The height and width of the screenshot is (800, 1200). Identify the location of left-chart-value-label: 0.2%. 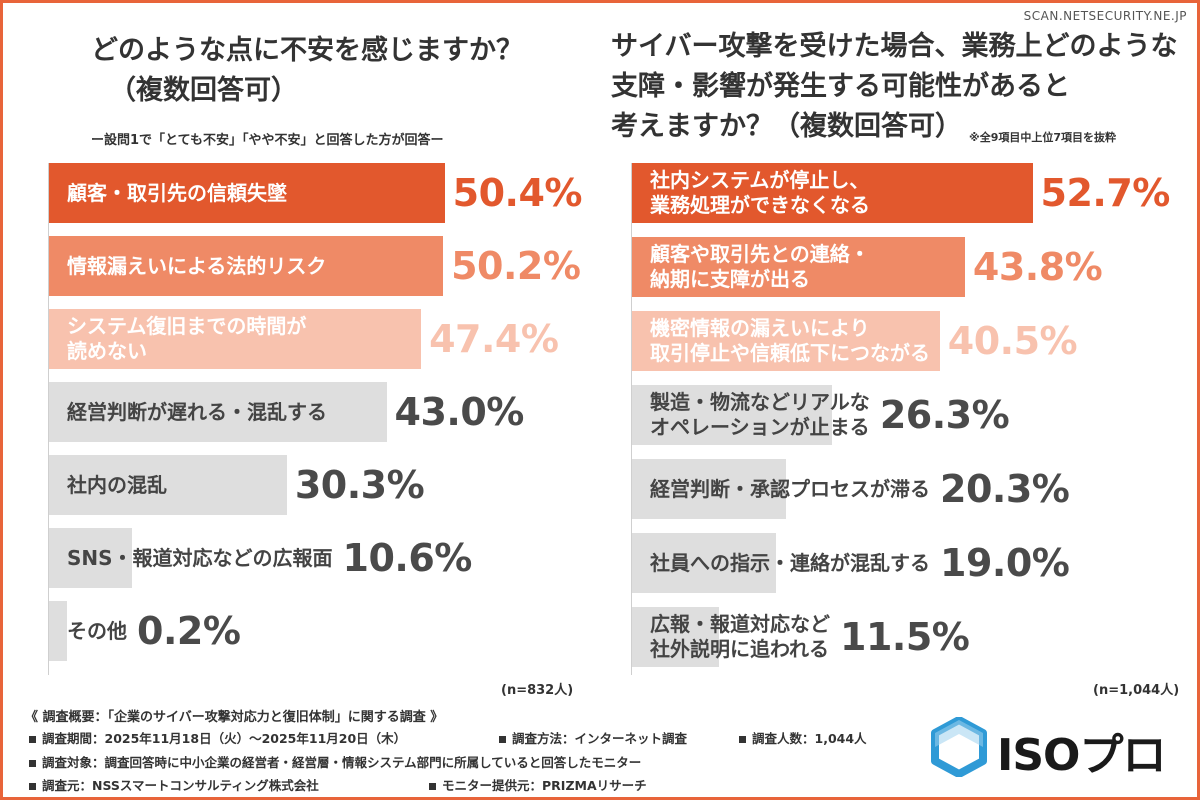
(189, 631).